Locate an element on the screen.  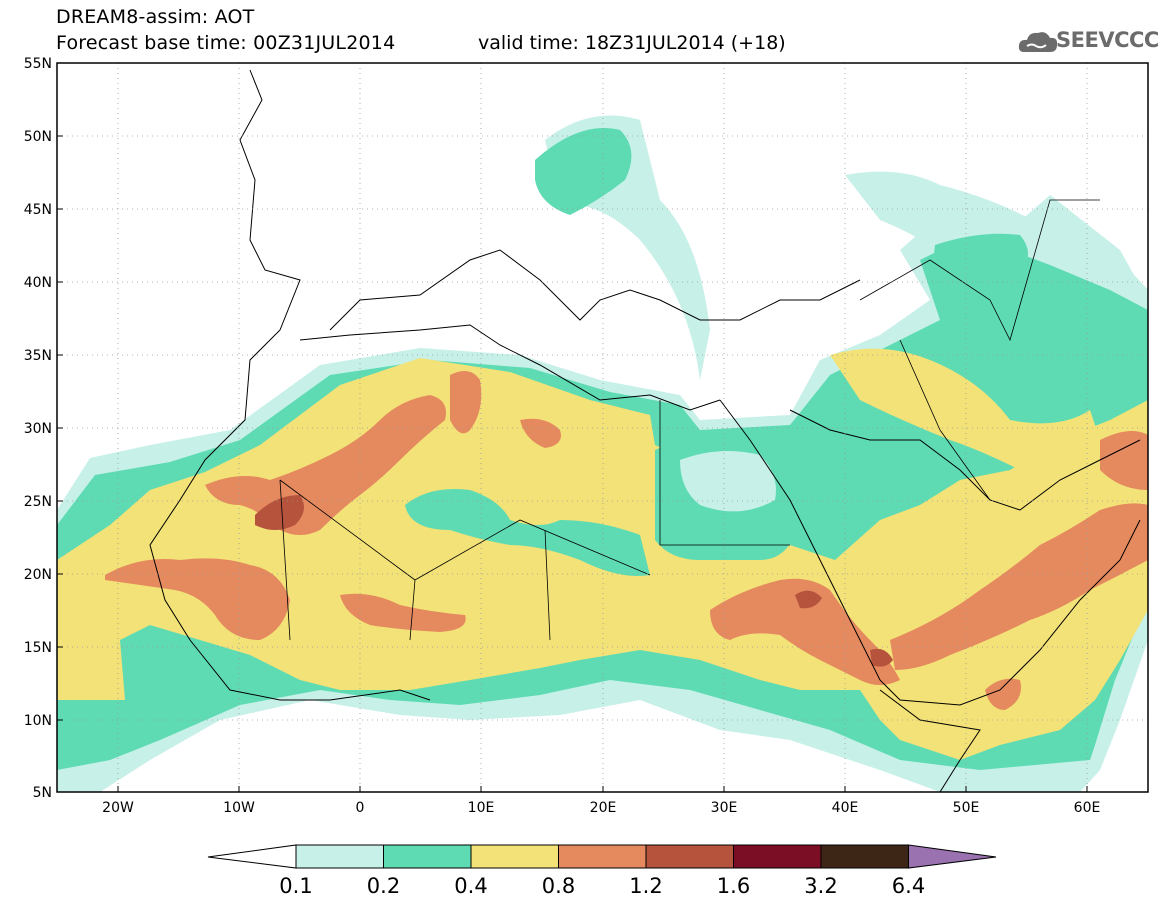
lat-label: 50N is located at coordinates (38, 137).